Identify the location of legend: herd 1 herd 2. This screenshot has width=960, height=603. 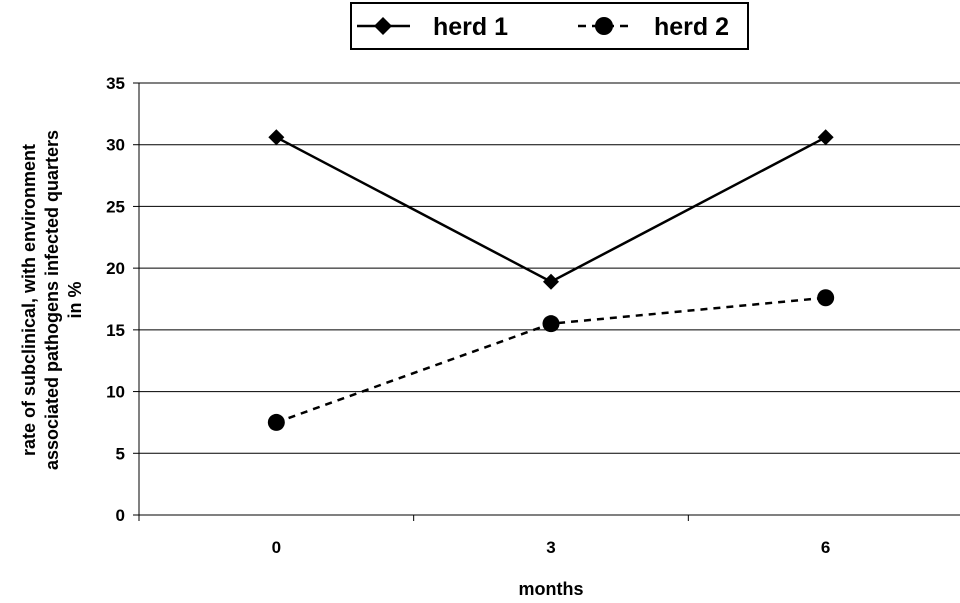
(549, 26).